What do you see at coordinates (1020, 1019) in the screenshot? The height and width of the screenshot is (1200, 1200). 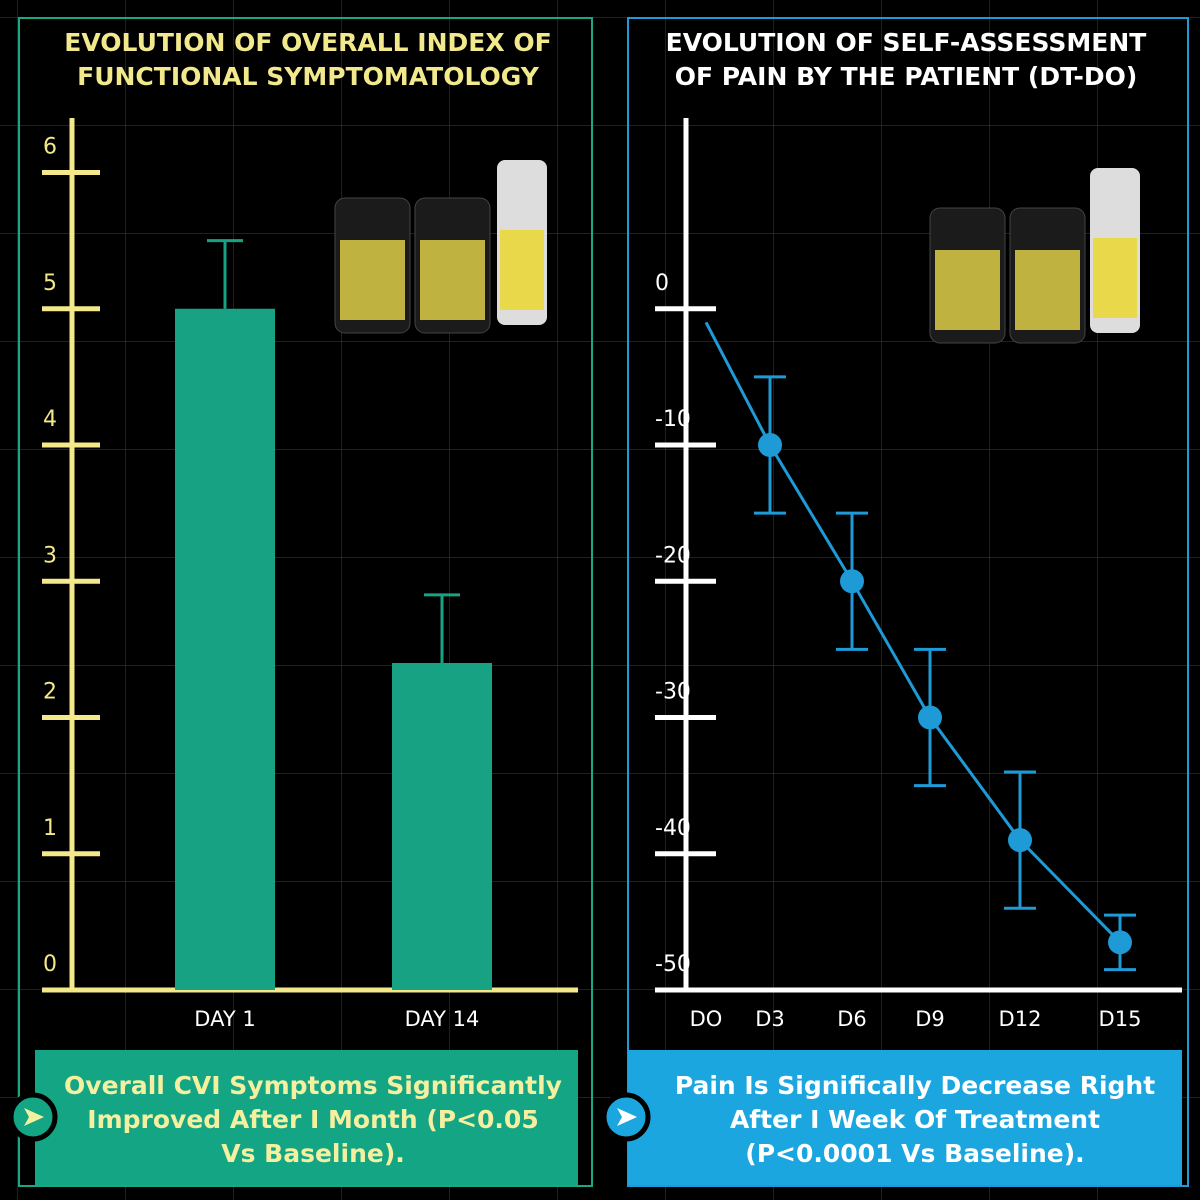 I see `x-tick-label: D12` at bounding box center [1020, 1019].